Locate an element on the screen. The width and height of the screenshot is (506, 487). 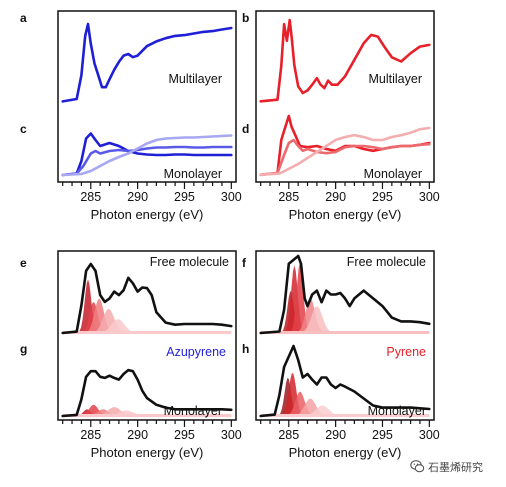
panel-c: c Monolayer is located at coordinates (126, 151).